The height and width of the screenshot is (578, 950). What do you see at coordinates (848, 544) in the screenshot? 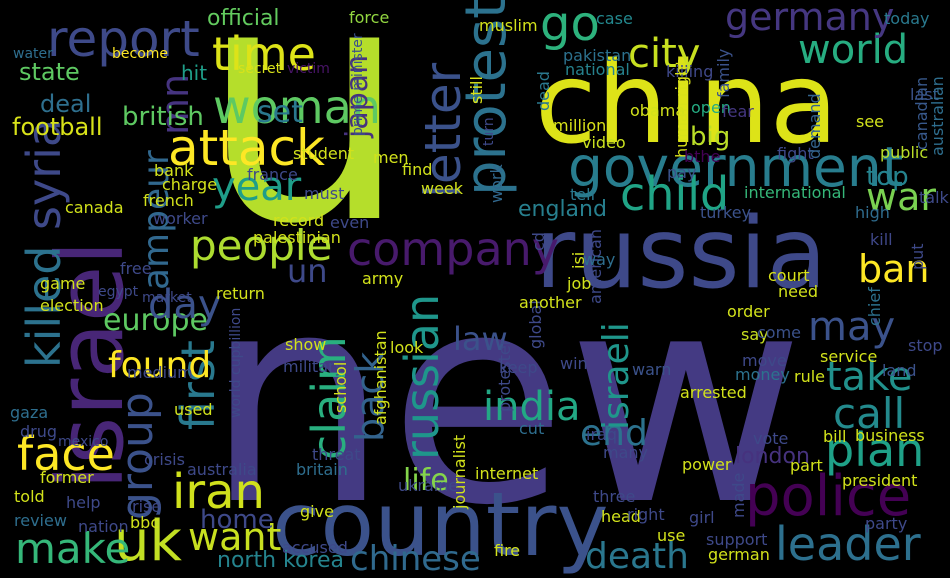
I see `word-leader: leader` at bounding box center [848, 544].